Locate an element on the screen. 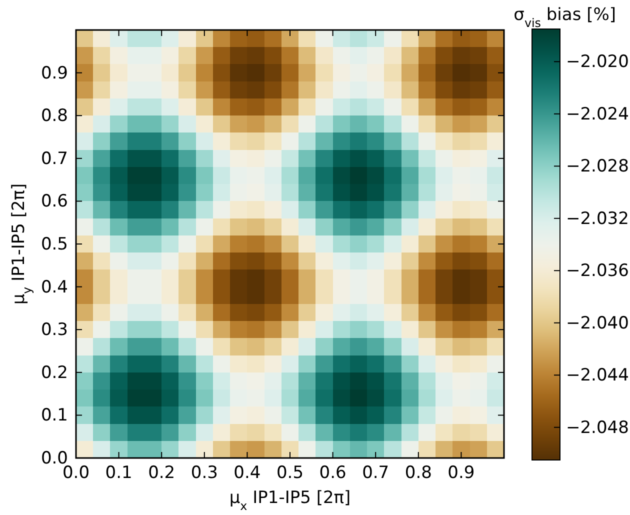 Image resolution: width=630 pixels, height=515 pixels. x-tick-label: 0.6 is located at coordinates (332, 473).